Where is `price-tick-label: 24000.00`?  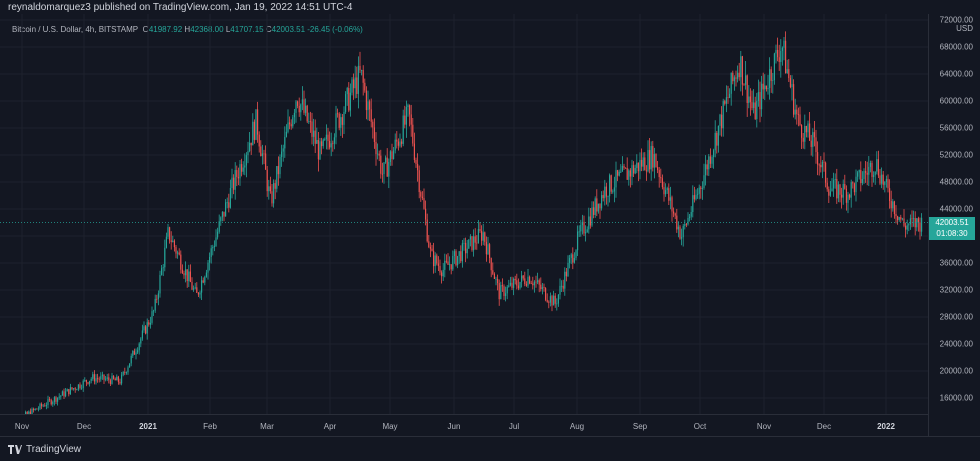 price-tick-label: 24000.00 is located at coordinates (956, 344).